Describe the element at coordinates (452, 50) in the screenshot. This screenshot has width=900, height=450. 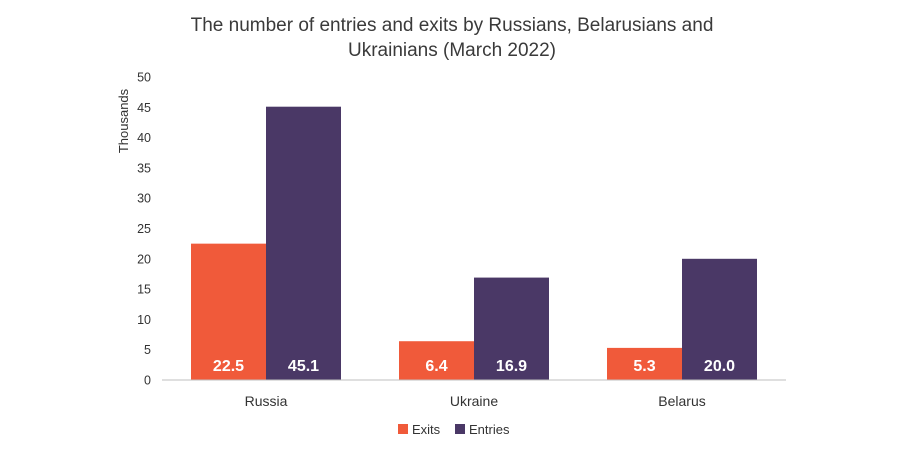
I see `chart-title-line-2: Ukrainians (March 2022)` at that location.